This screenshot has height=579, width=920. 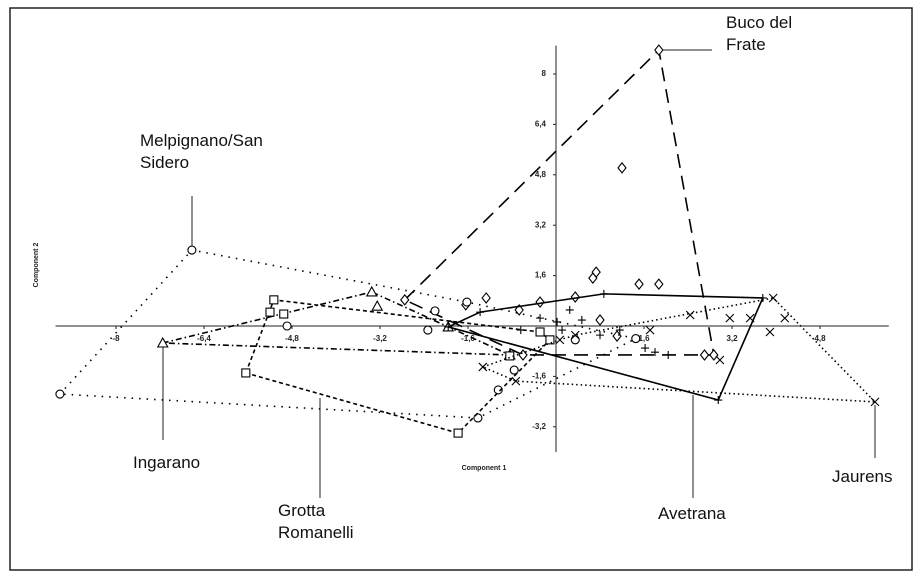 What do you see at coordinates (316, 521) in the screenshot?
I see `group-label: Grotta Romanelli` at bounding box center [316, 521].